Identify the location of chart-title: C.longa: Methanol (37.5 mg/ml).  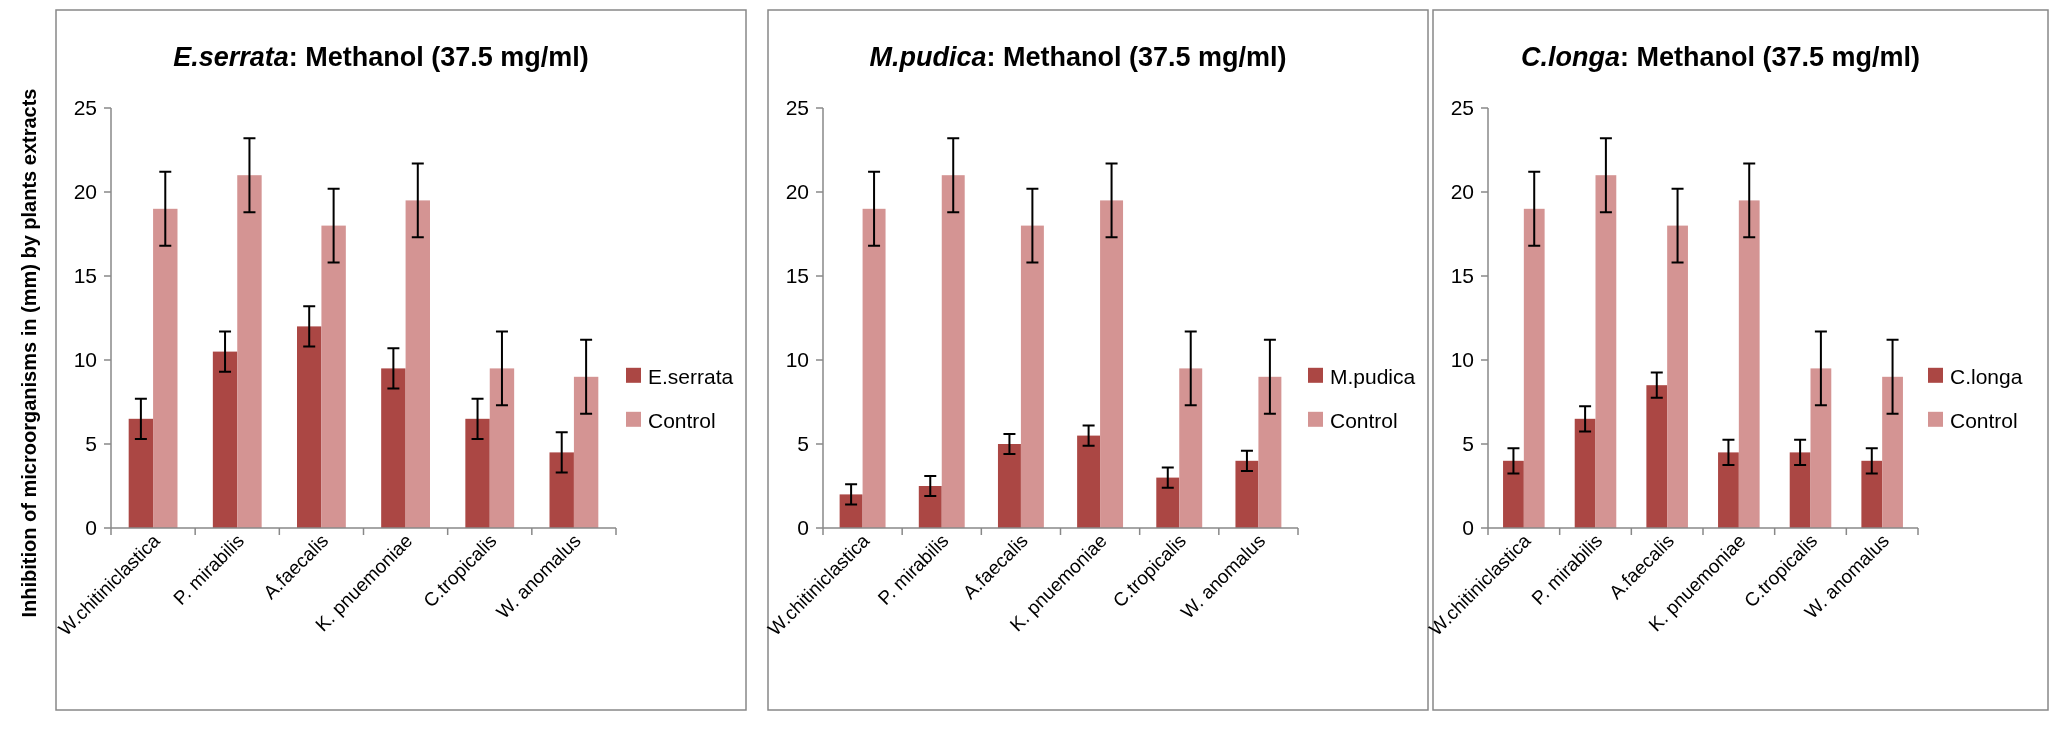
(1720, 57).